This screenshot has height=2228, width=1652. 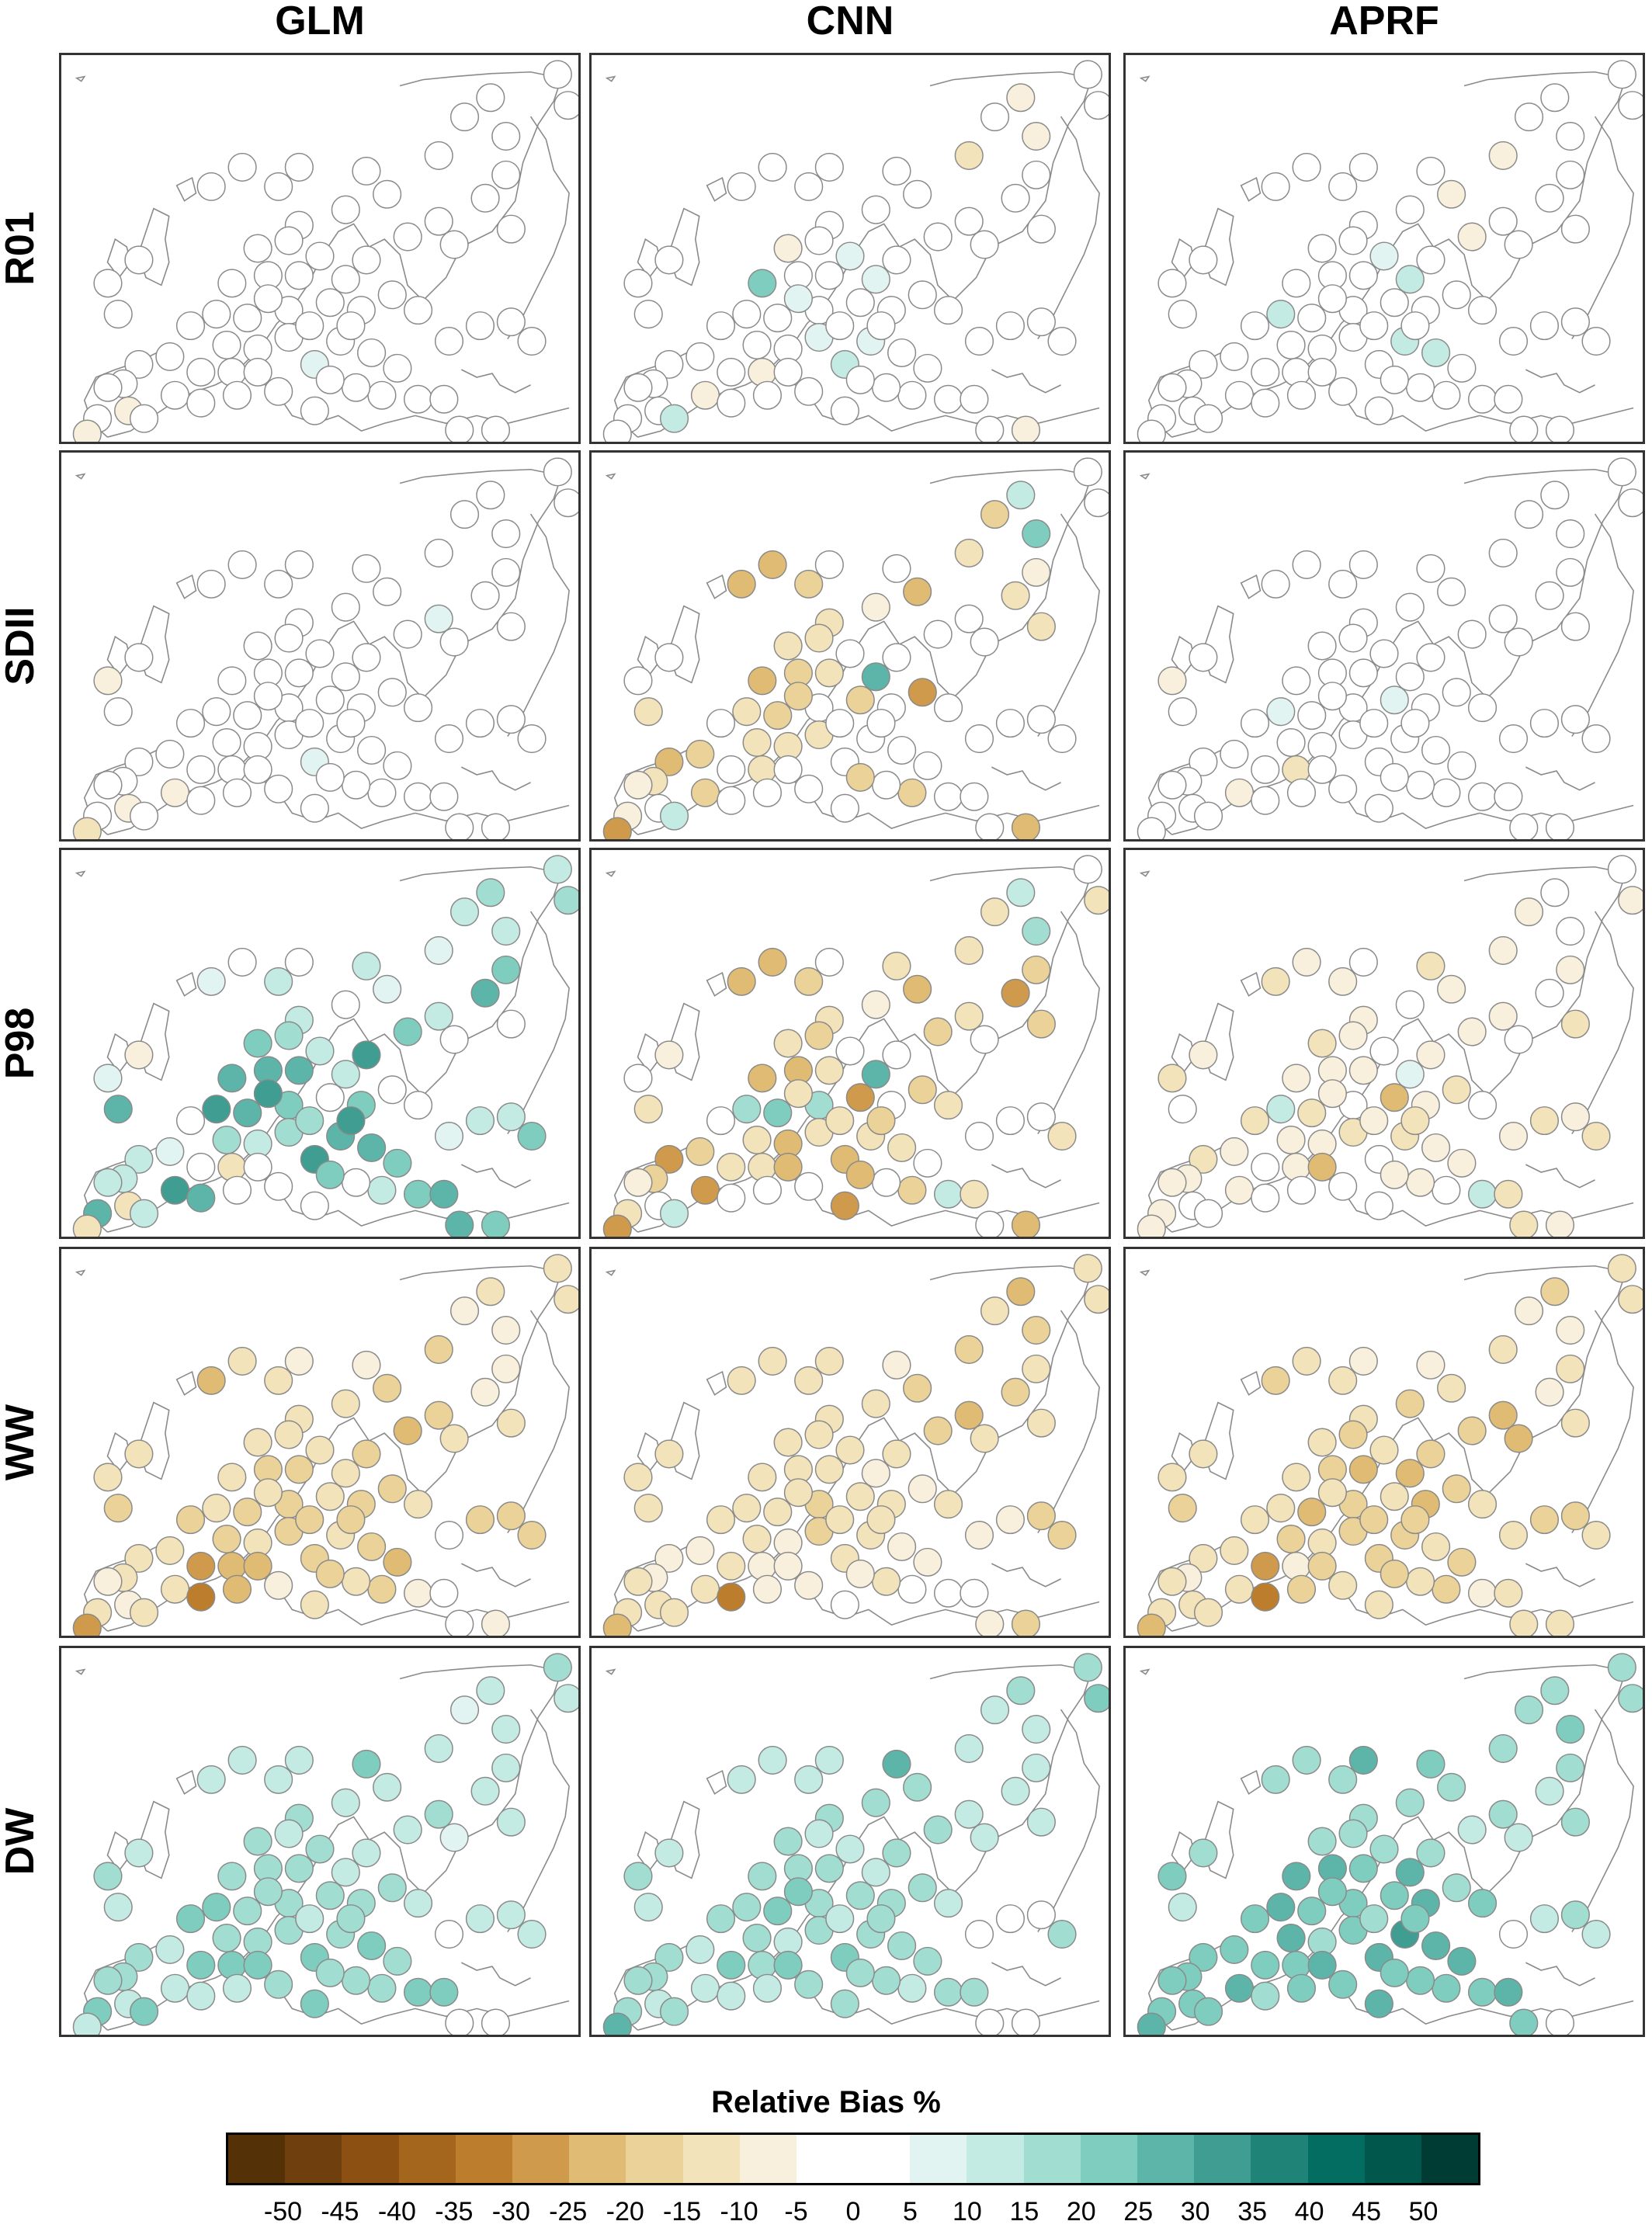 What do you see at coordinates (1384, 1443) in the screenshot?
I see `map-panel-ww-aprf` at bounding box center [1384, 1443].